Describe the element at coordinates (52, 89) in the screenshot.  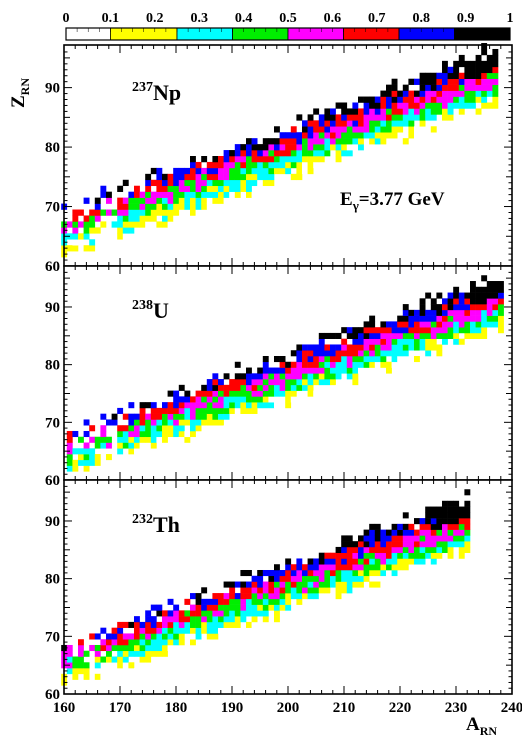
I see `y-tick-label: 90` at that location.